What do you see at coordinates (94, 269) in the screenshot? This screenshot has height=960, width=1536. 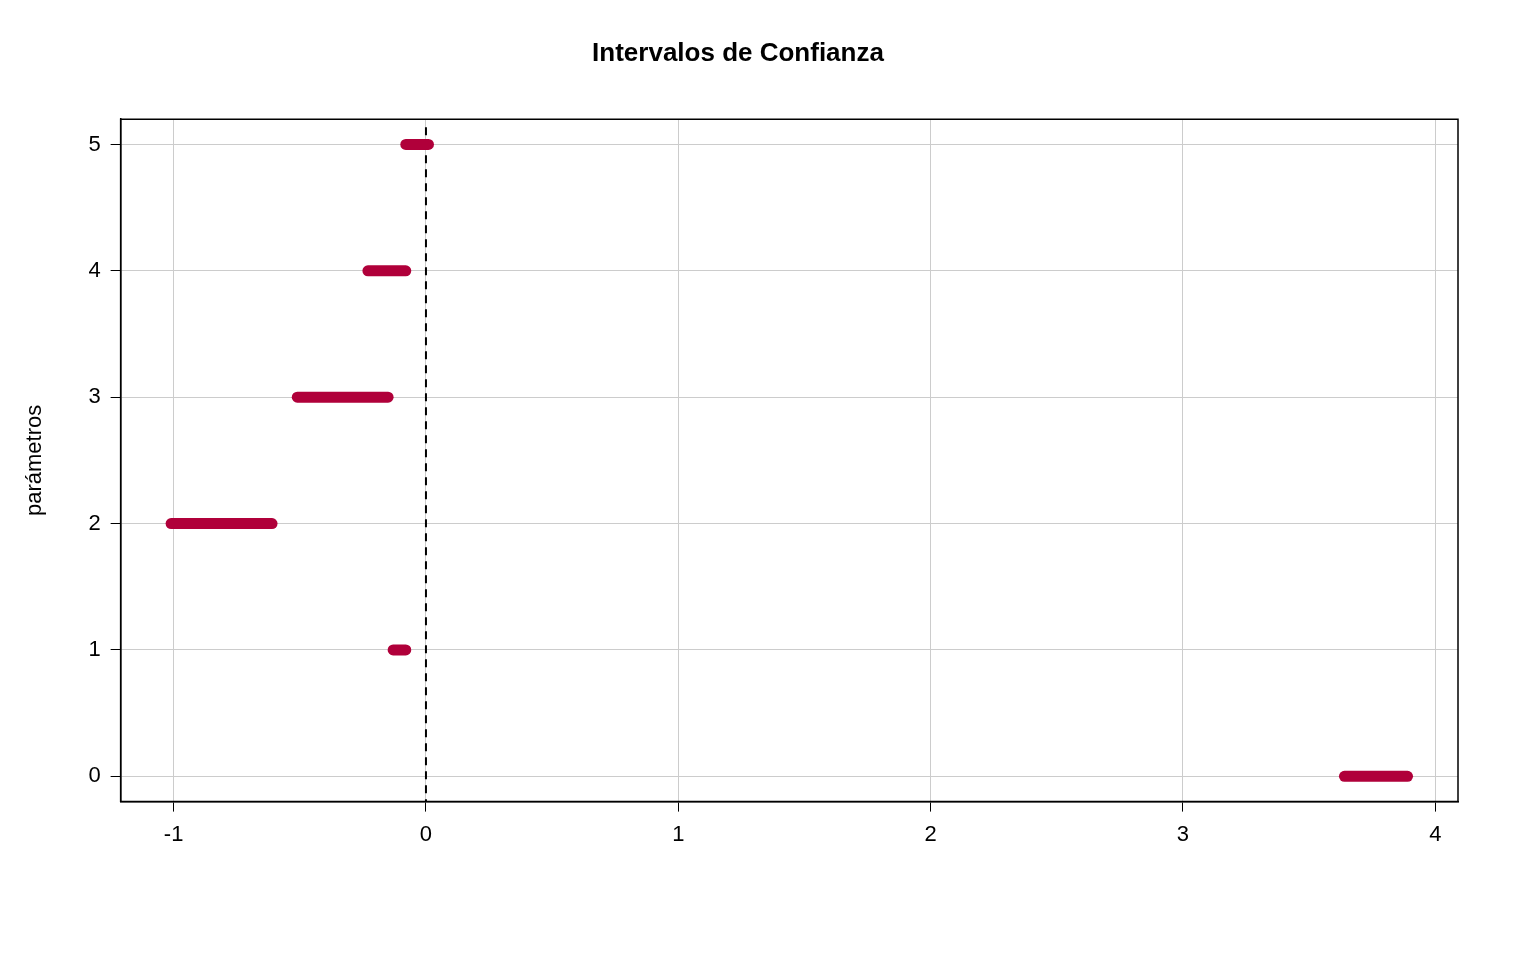 I see `y-tick-label: 4` at bounding box center [94, 269].